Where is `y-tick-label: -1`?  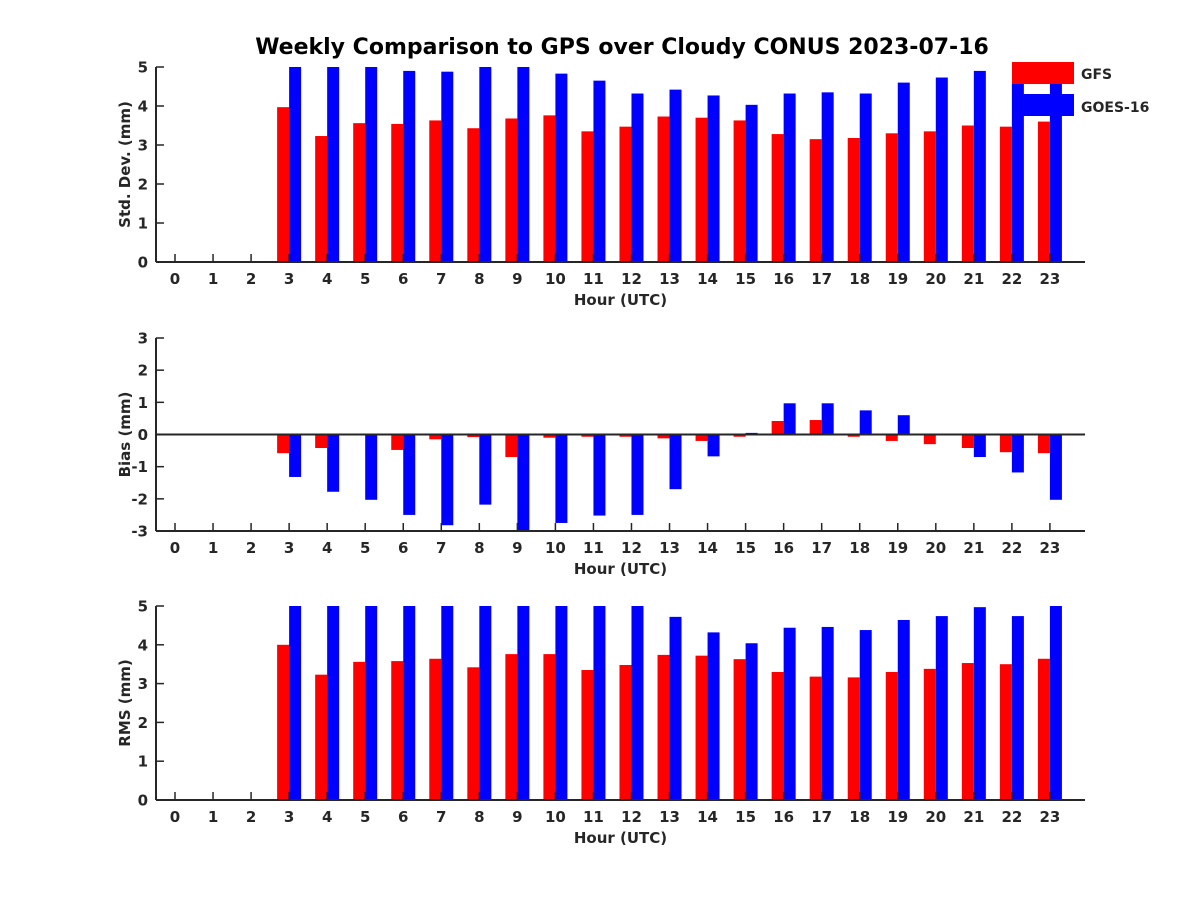 y-tick-label: -1 is located at coordinates (139, 467).